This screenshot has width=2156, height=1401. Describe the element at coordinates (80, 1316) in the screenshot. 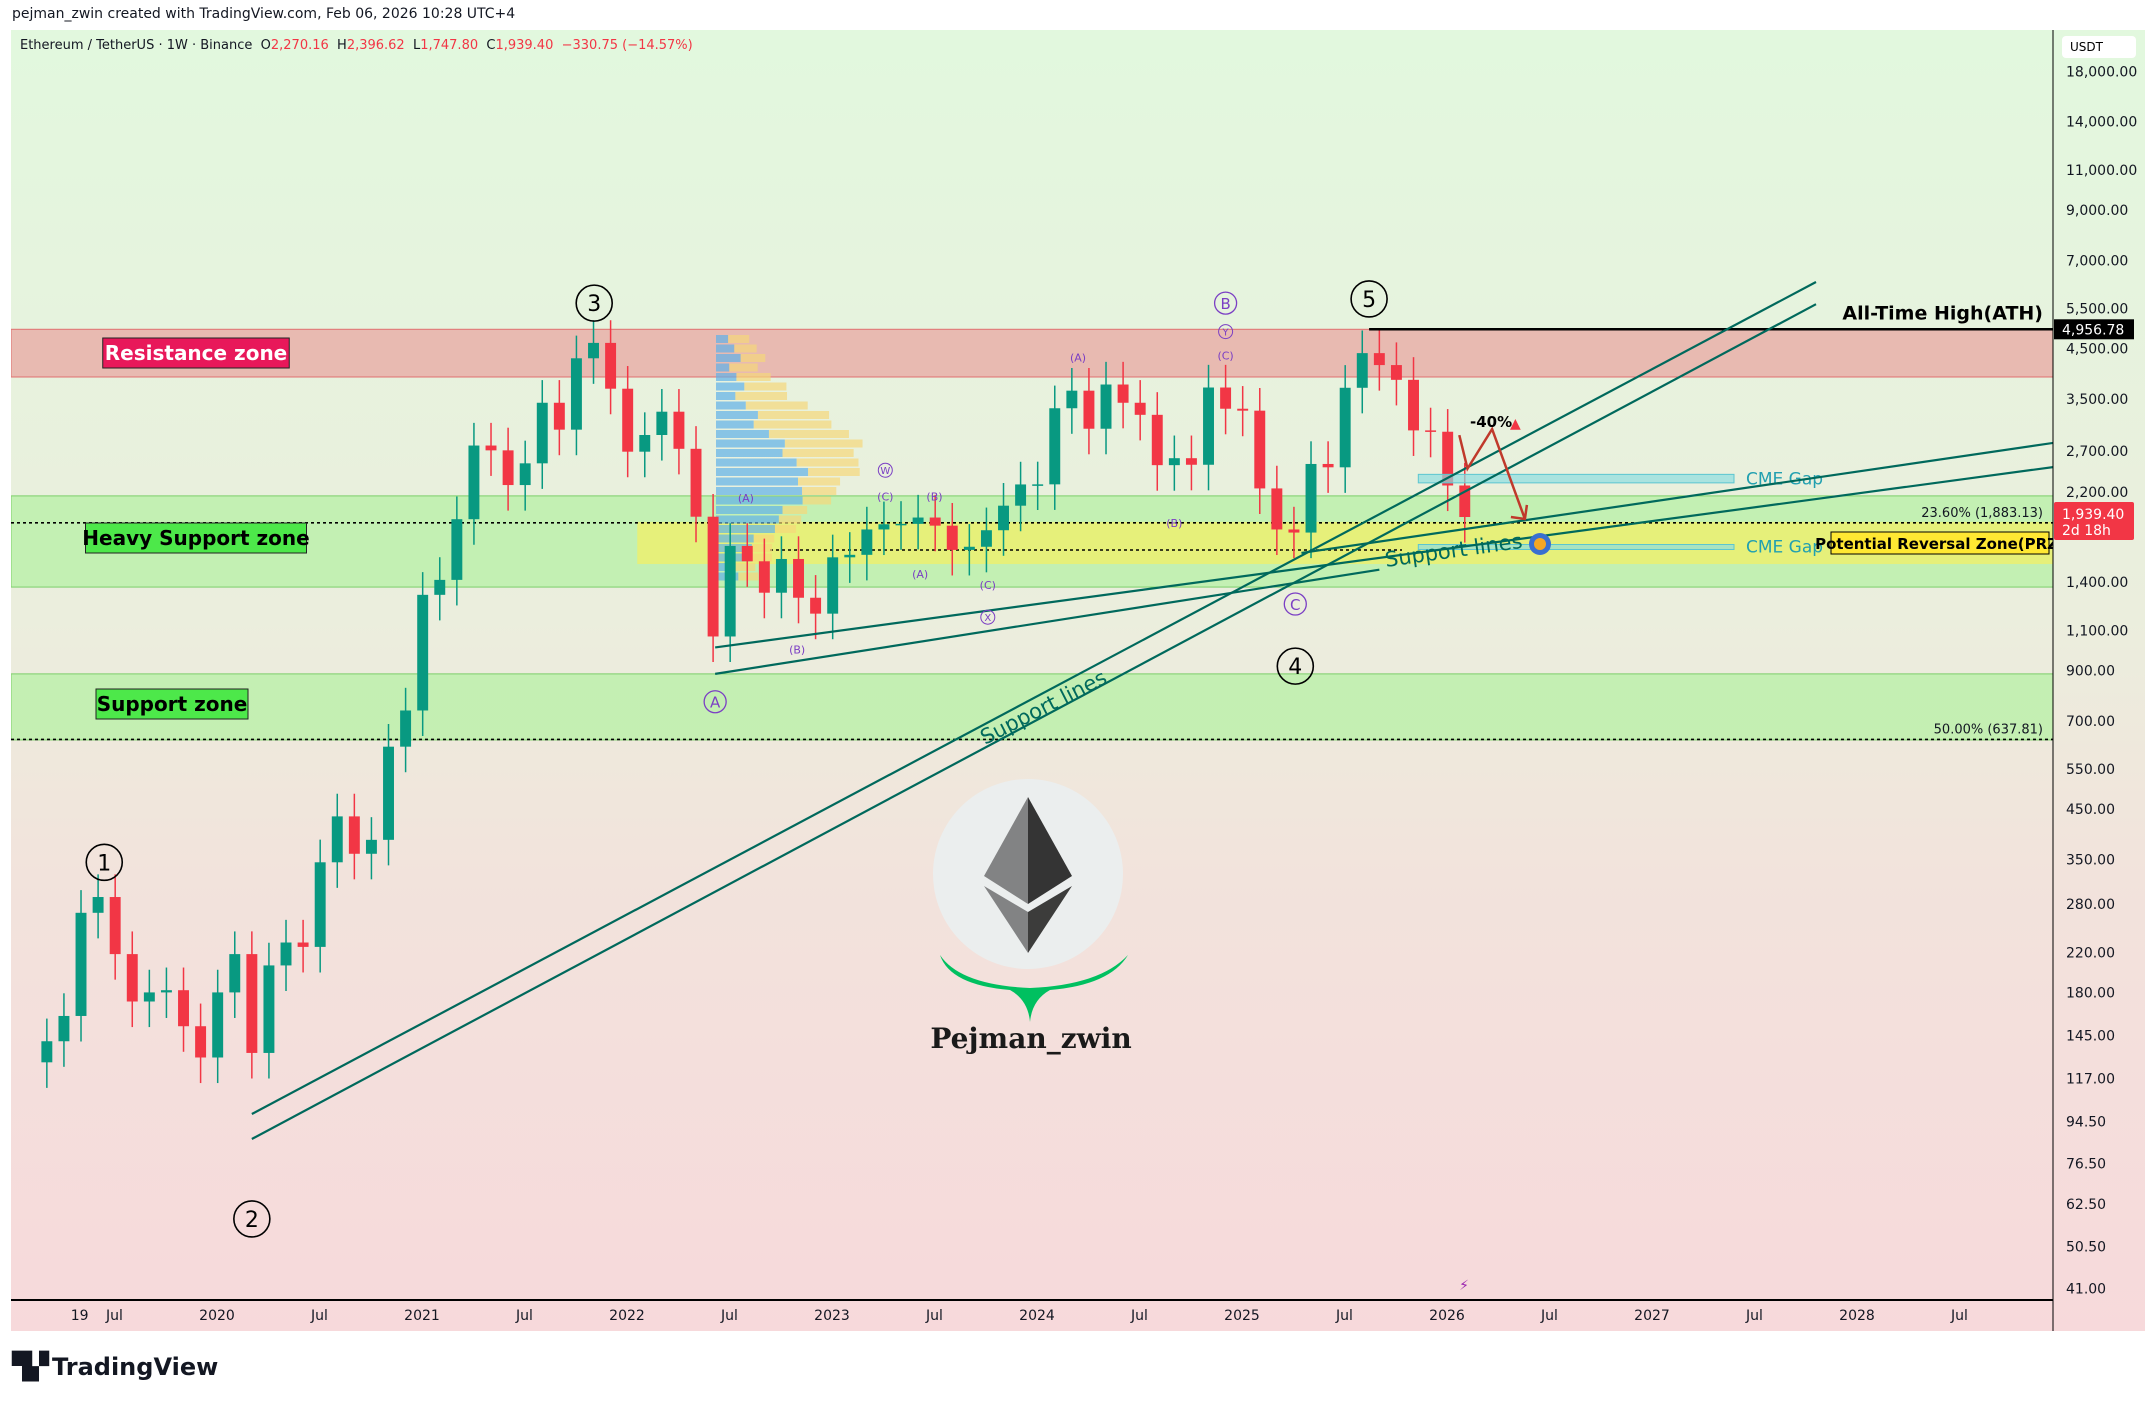

I see `time-tick: 19` at that location.